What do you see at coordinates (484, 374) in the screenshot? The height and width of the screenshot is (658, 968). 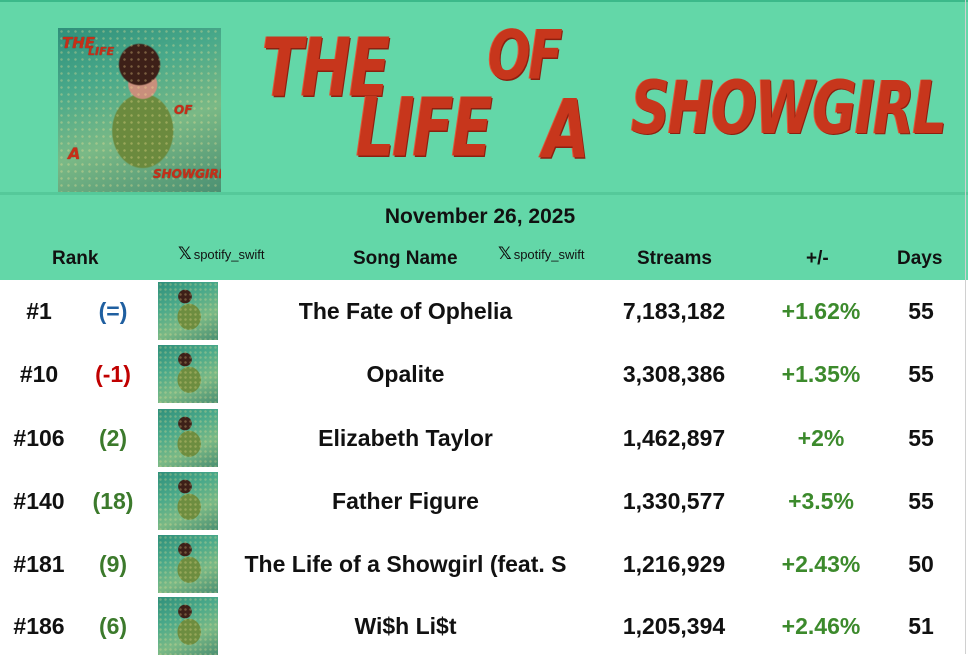 I see `table-row: #10 (-1) Opalite 3,308,386 +1.35% 55` at bounding box center [484, 374].